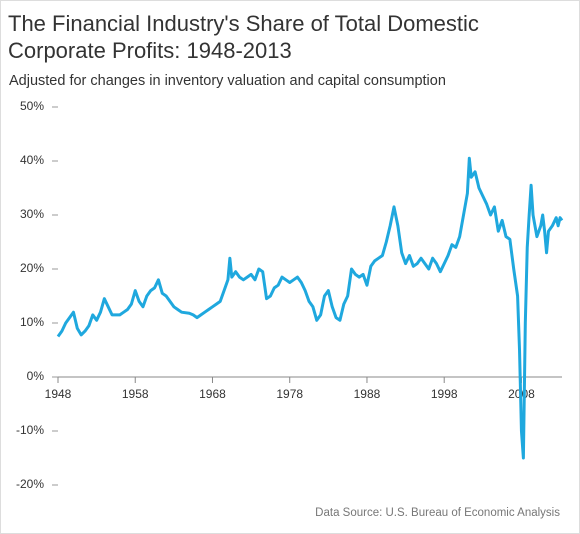  Describe the element at coordinates (32, 160) in the screenshot. I see `y-tick-label: 40%` at that location.